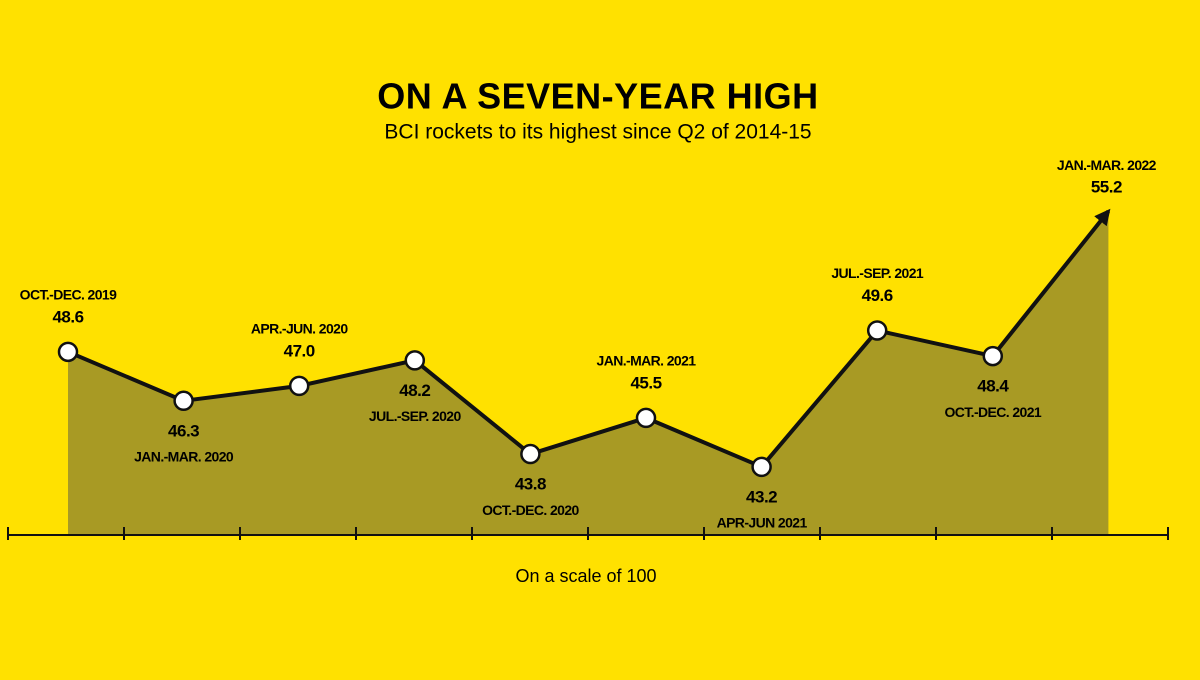  I want to click on value-label: 43.8, so click(530, 484).